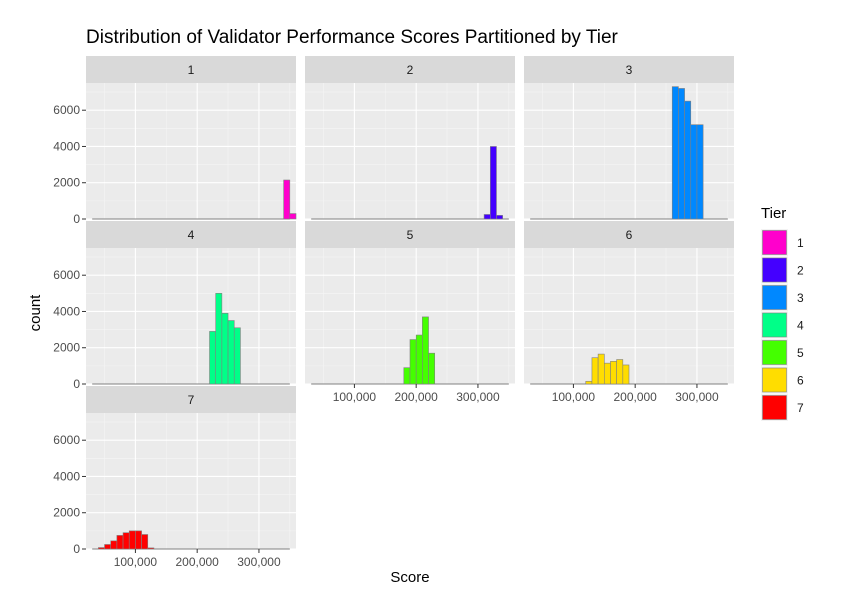 This screenshot has height=599, width=849. I want to click on y-axis-label: count, so click(35, 313).